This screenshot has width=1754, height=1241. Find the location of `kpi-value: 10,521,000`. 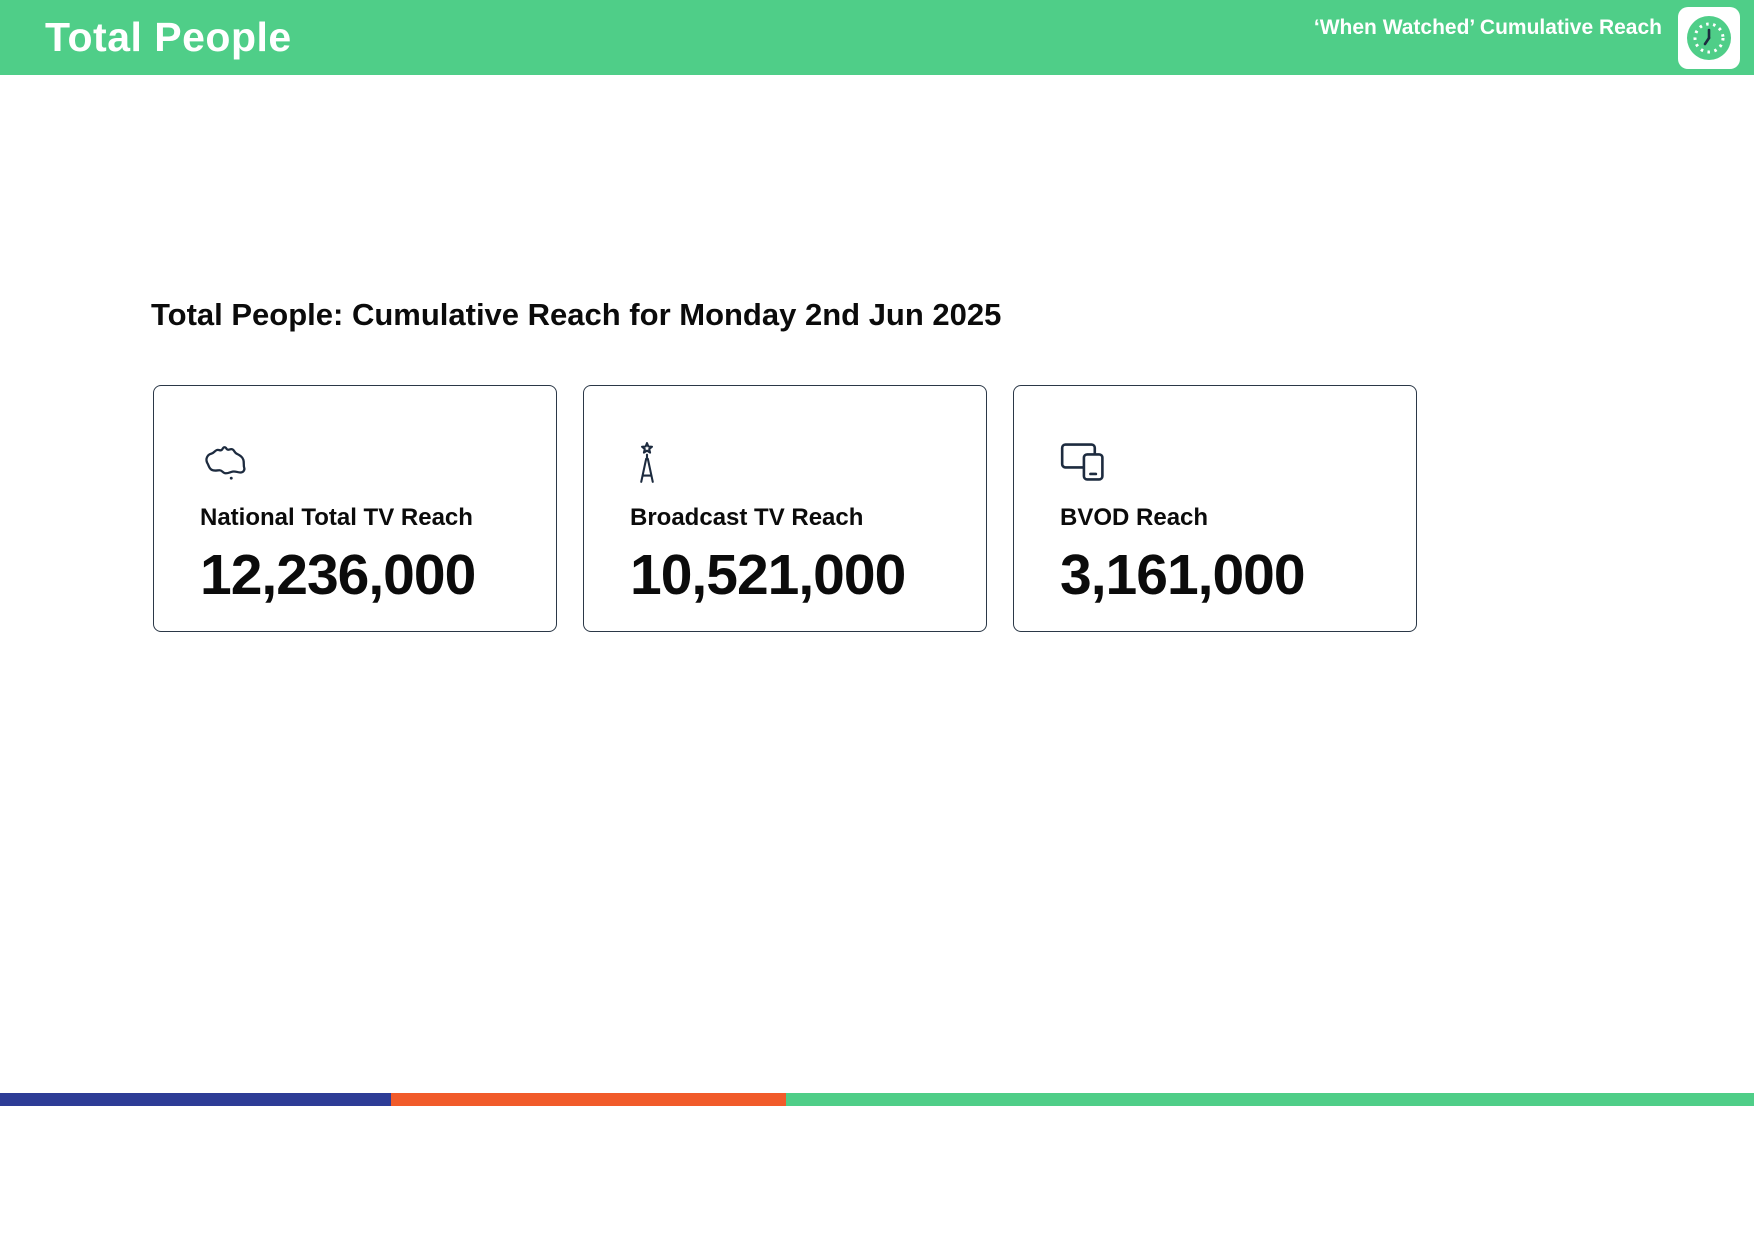

kpi-value: 10,521,000 is located at coordinates (768, 575).